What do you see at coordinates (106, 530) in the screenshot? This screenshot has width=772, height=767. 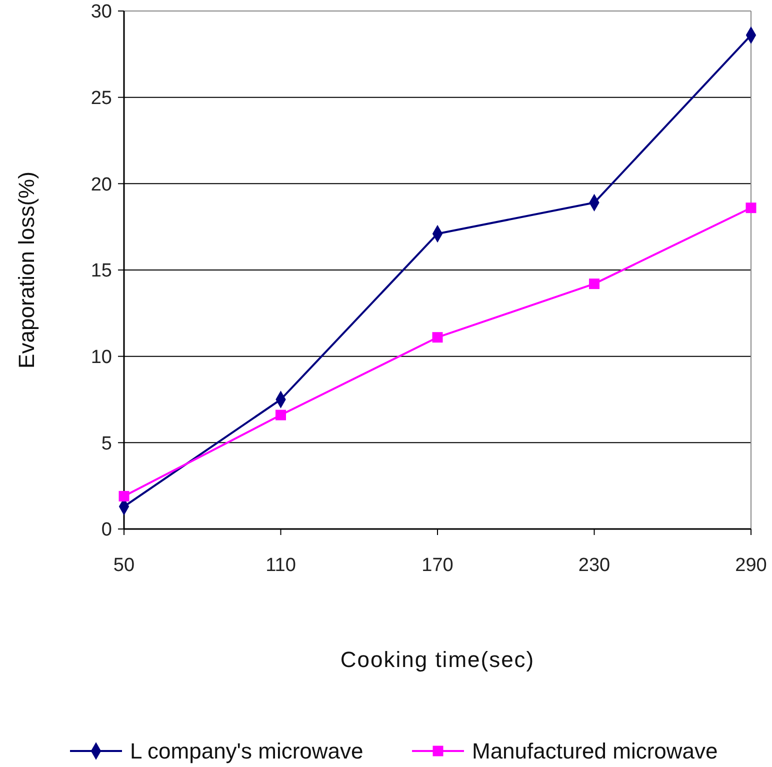 I see `y-tick-label: 0` at bounding box center [106, 530].